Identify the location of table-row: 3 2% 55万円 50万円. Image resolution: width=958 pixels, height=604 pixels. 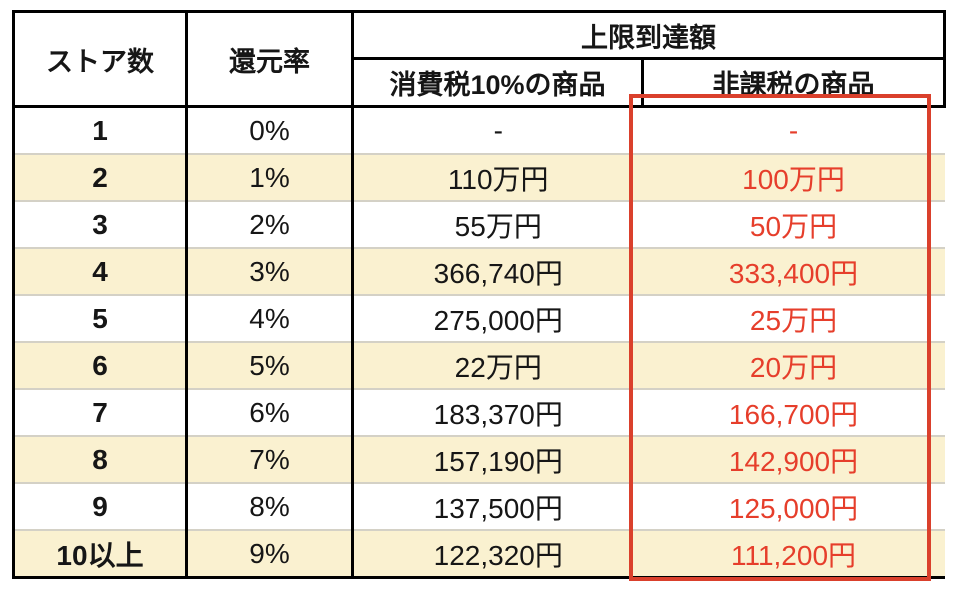
(478, 224).